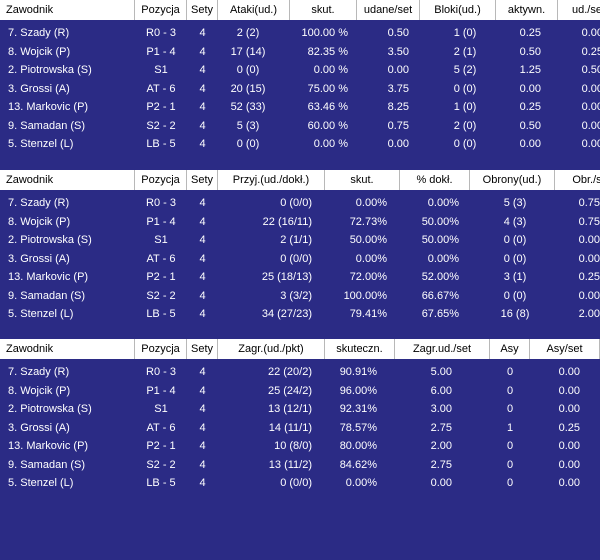 This screenshot has height=560, width=600. I want to click on table-cell: 0.25, so click(569, 427).